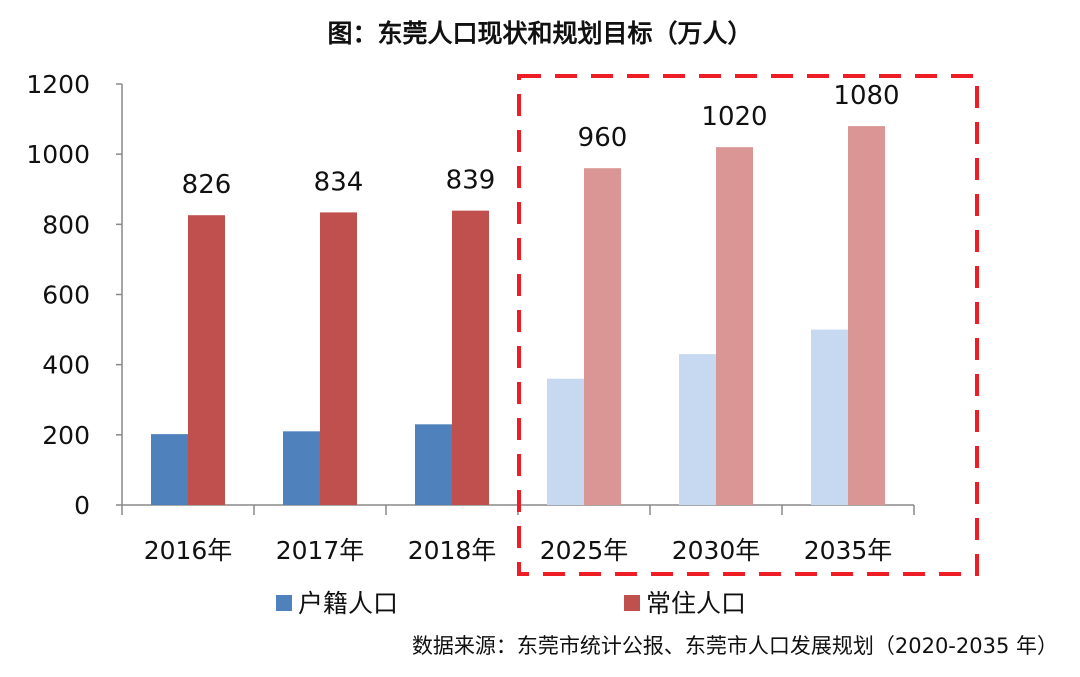  Describe the element at coordinates (866, 96) in the screenshot. I see `data-label: 1080` at that location.